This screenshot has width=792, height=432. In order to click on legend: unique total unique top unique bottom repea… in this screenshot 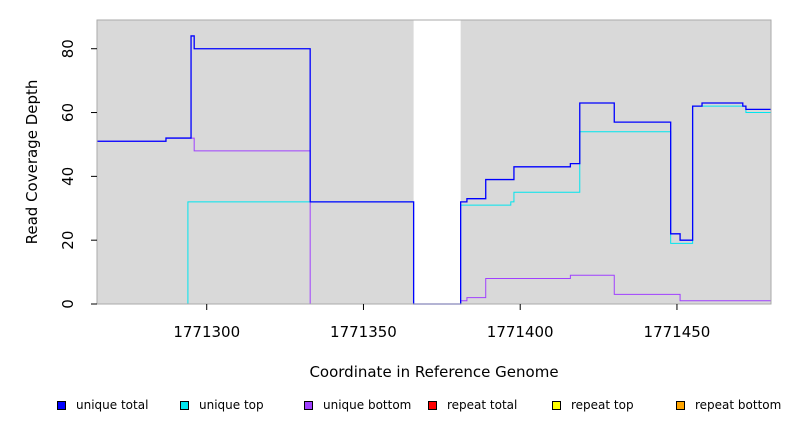, I will do `click(396, 409)`.